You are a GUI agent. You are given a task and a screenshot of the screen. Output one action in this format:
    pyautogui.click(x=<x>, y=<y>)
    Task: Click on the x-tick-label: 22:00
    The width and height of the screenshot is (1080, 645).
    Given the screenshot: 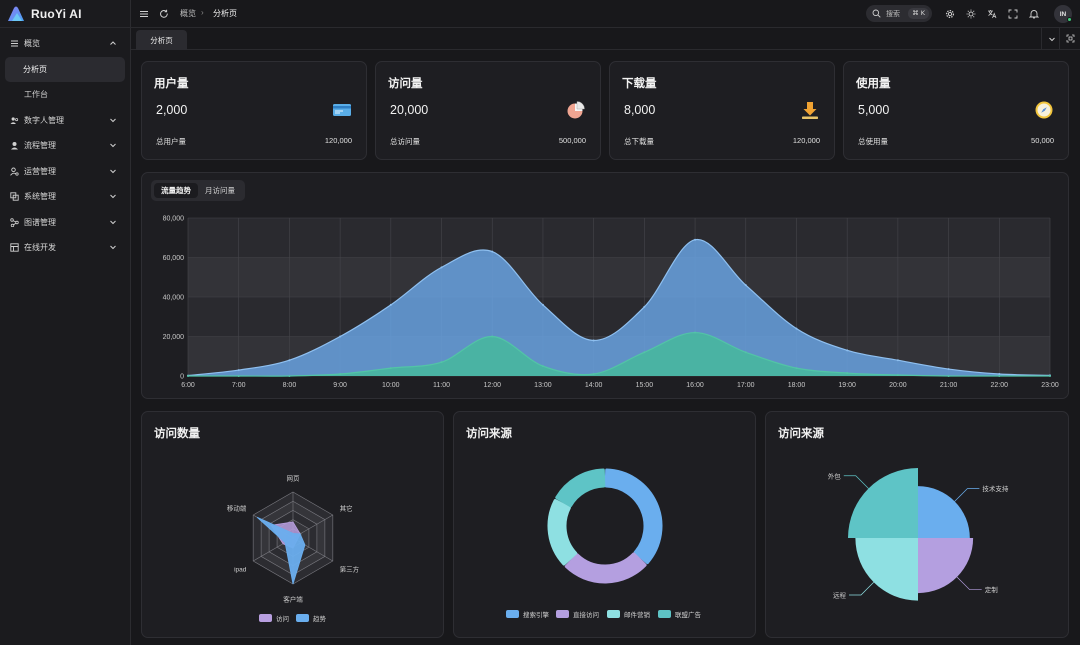 What is the action you would take?
    pyautogui.click(x=1000, y=385)
    